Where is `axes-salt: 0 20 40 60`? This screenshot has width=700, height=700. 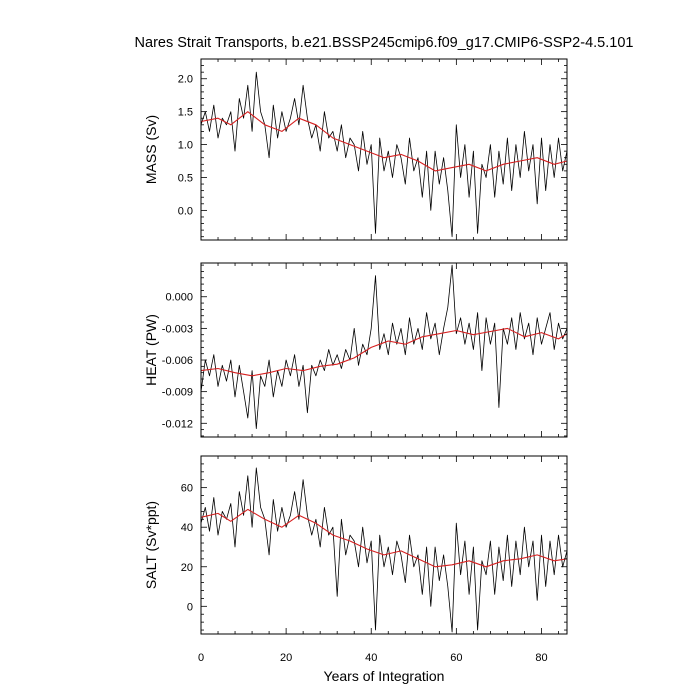 axes-salt: 0 20 40 60 is located at coordinates (374, 545).